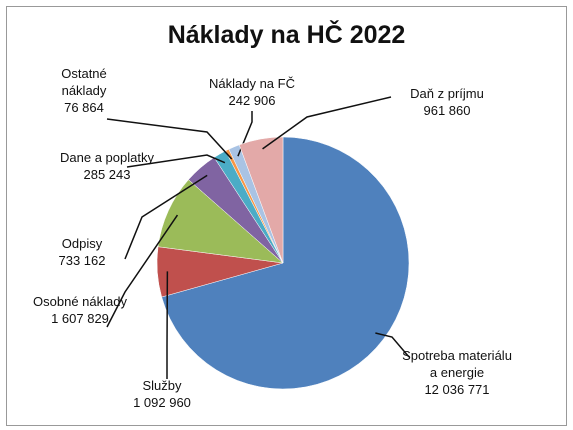  I want to click on data-label: Osobné náklady 1 607 829, so click(80, 310).